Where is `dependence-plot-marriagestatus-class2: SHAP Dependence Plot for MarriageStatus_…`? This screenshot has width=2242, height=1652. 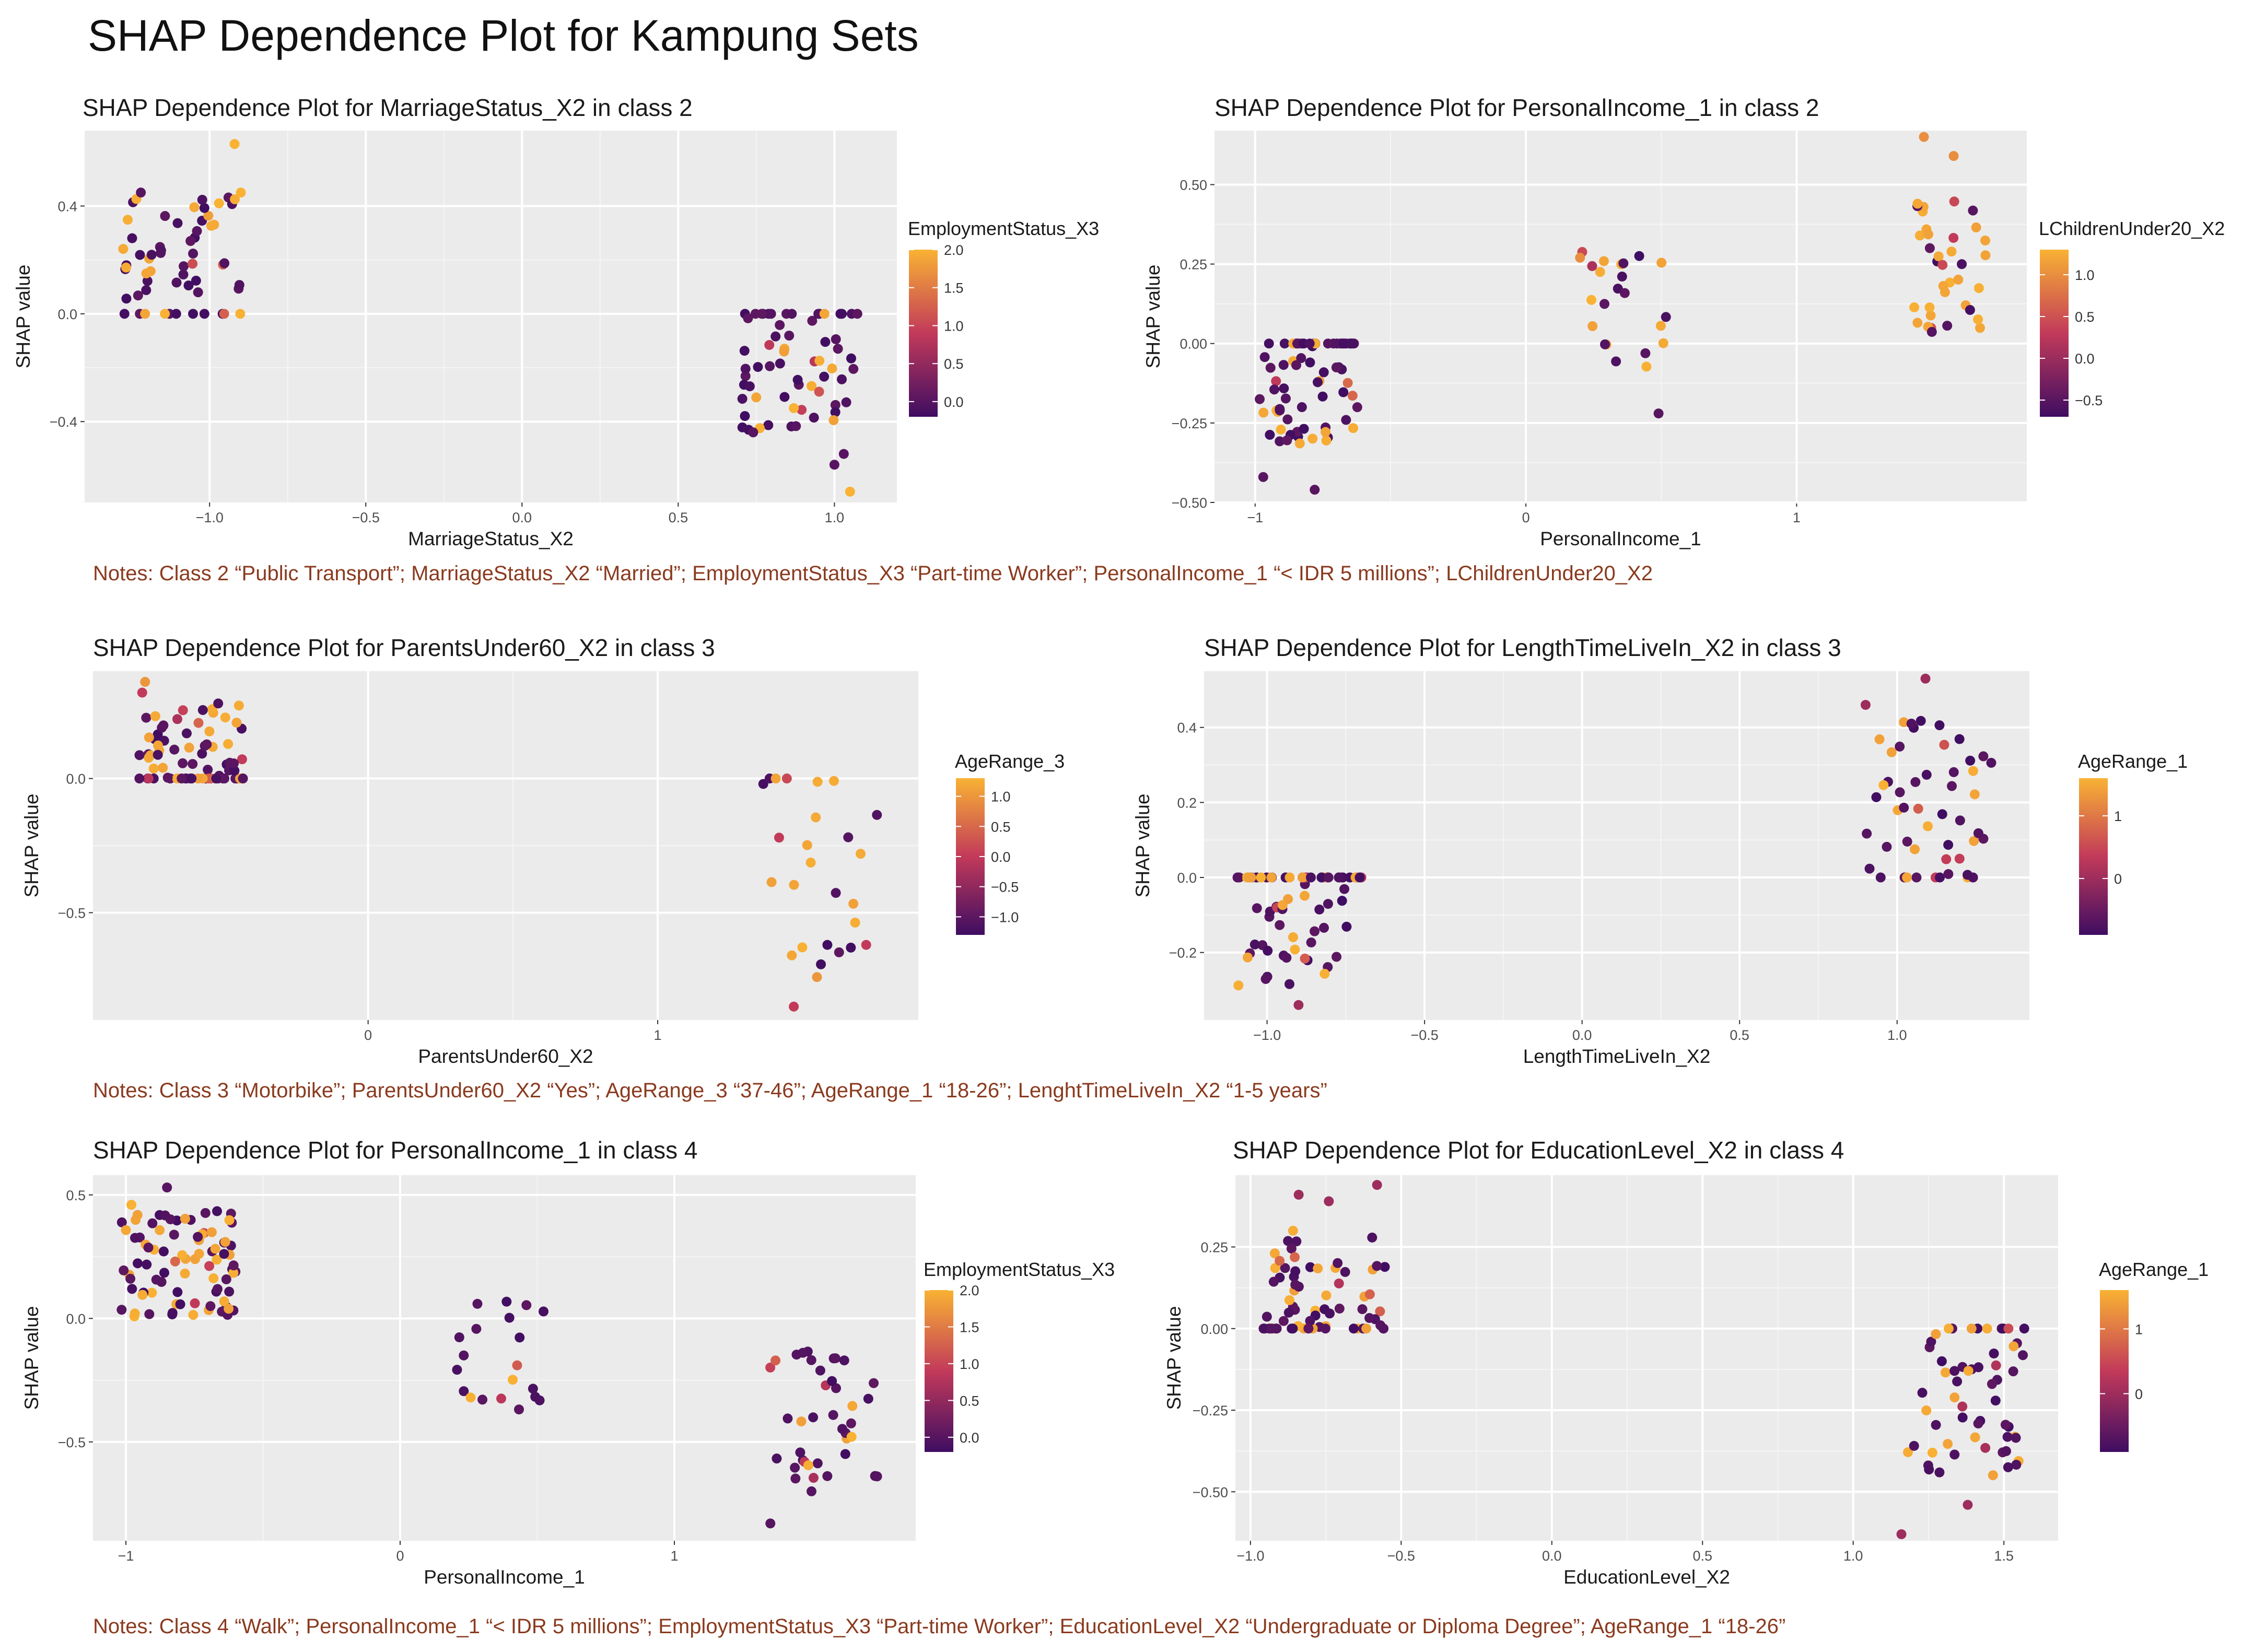
dependence-plot-marriagestatus-class2: SHAP Dependence Plot for MarriageStatus_… is located at coordinates (556, 321).